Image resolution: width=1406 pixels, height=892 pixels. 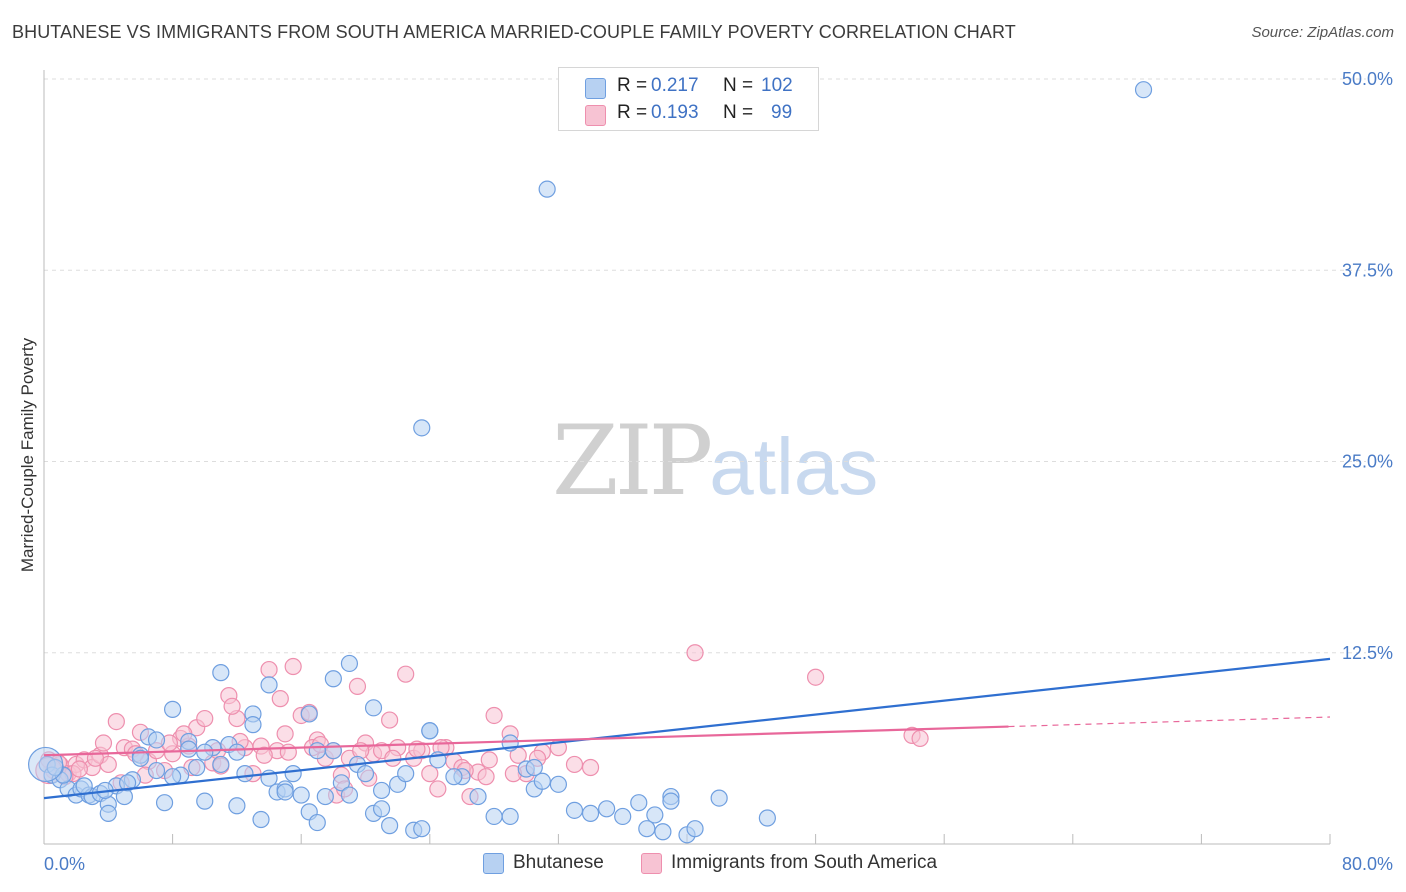 I want to click on pink-trend-line-extension, so click(x=1169, y=722).